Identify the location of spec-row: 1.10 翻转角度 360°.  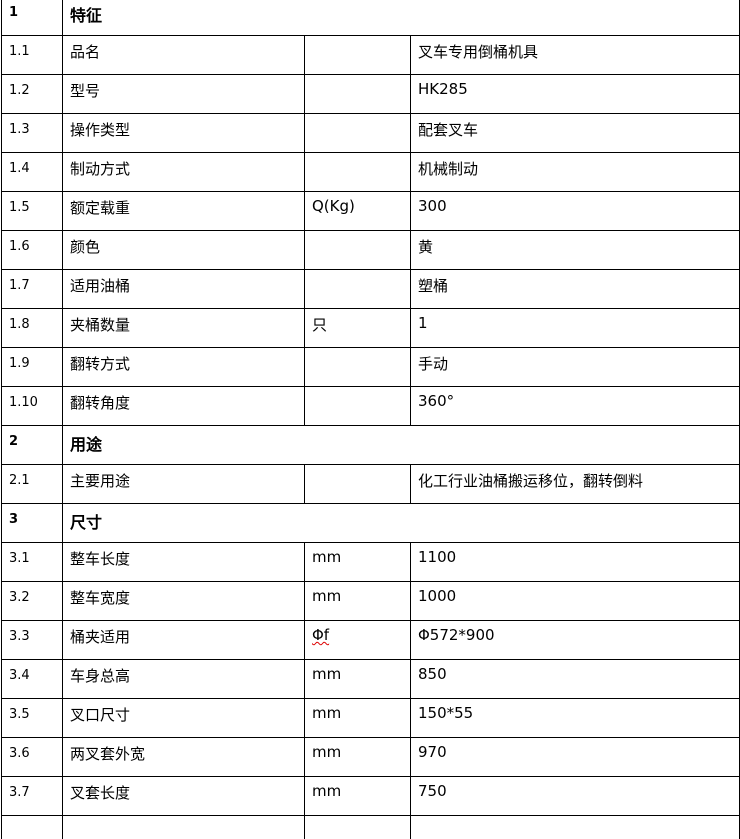
(370, 406).